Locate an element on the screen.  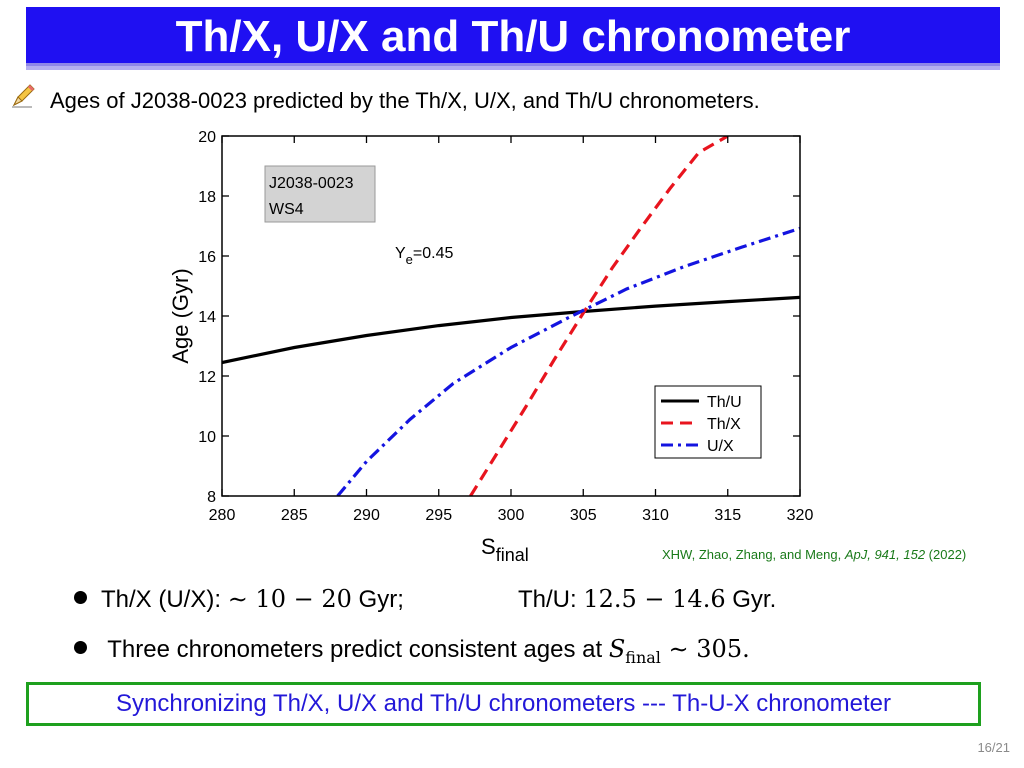
y-tick-label: 16 is located at coordinates (207, 257).